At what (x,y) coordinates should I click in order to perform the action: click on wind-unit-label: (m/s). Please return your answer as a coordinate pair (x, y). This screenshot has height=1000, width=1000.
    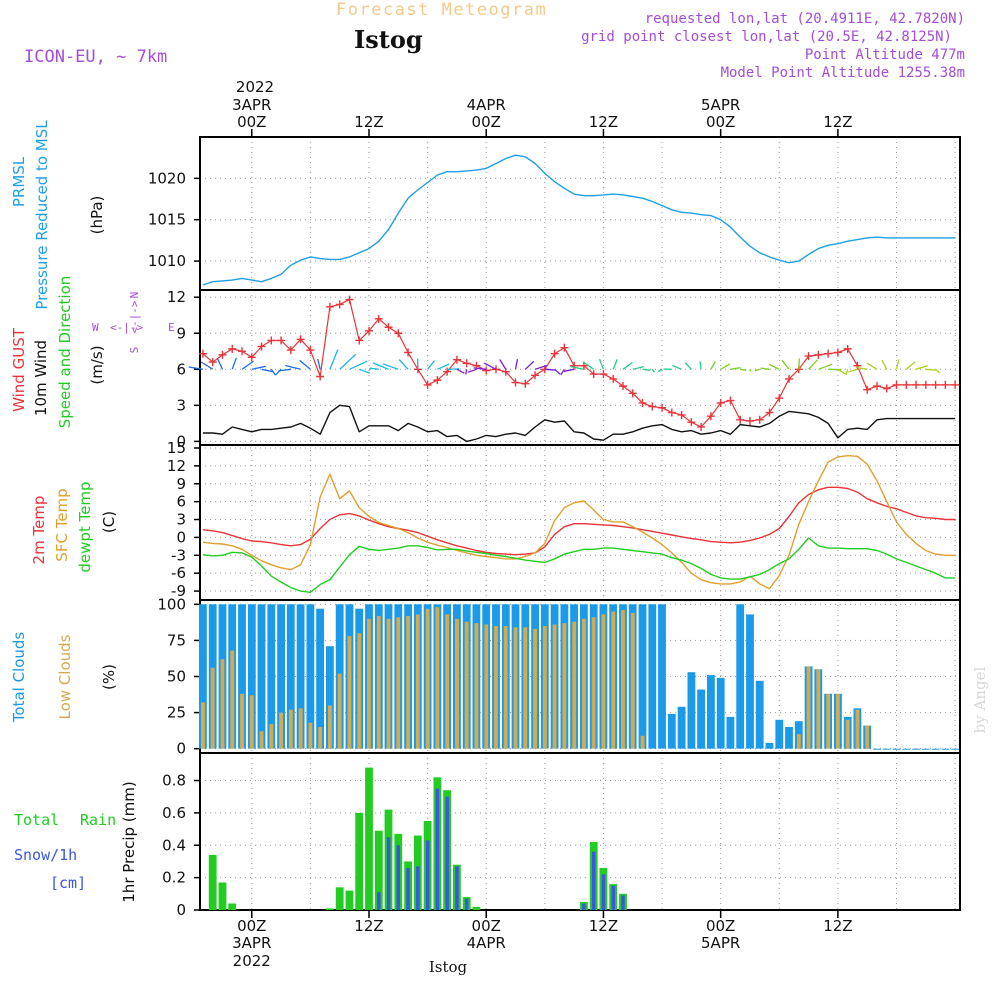
    Looking at the image, I should click on (97, 364).